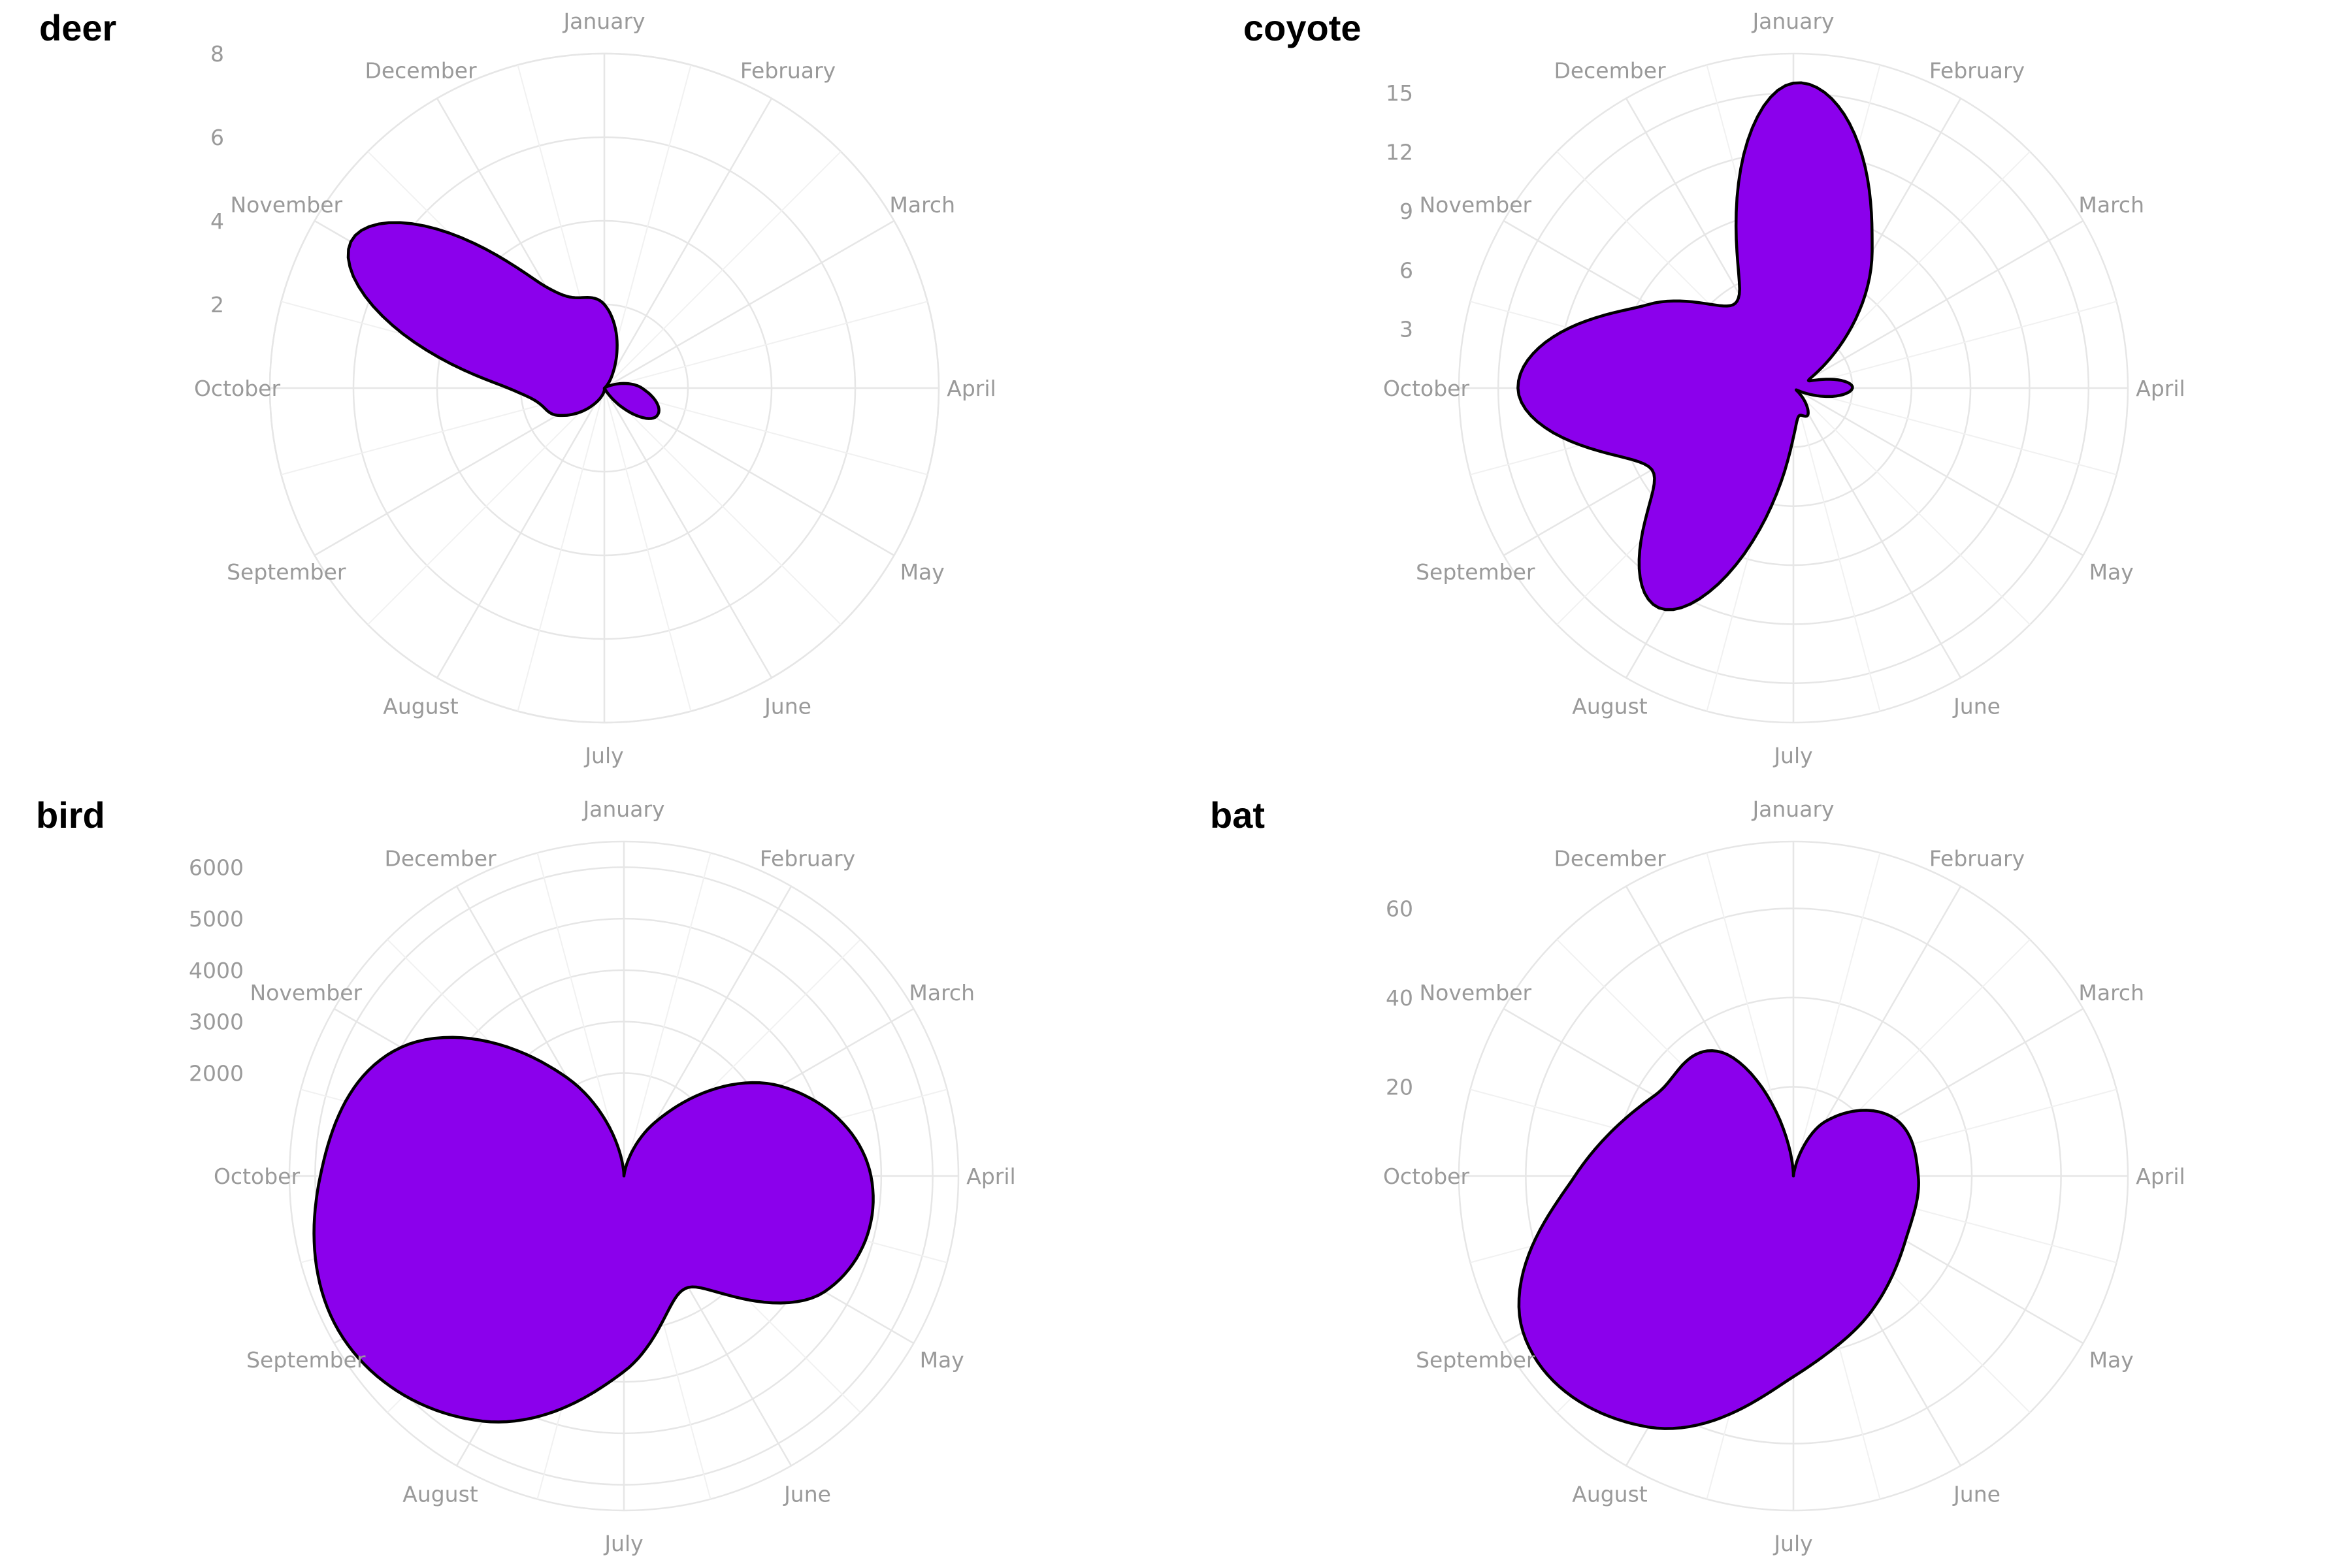 This screenshot has height=1568, width=2352. Describe the element at coordinates (216, 867) in the screenshot. I see `radial-tick-label: 6000` at that location.